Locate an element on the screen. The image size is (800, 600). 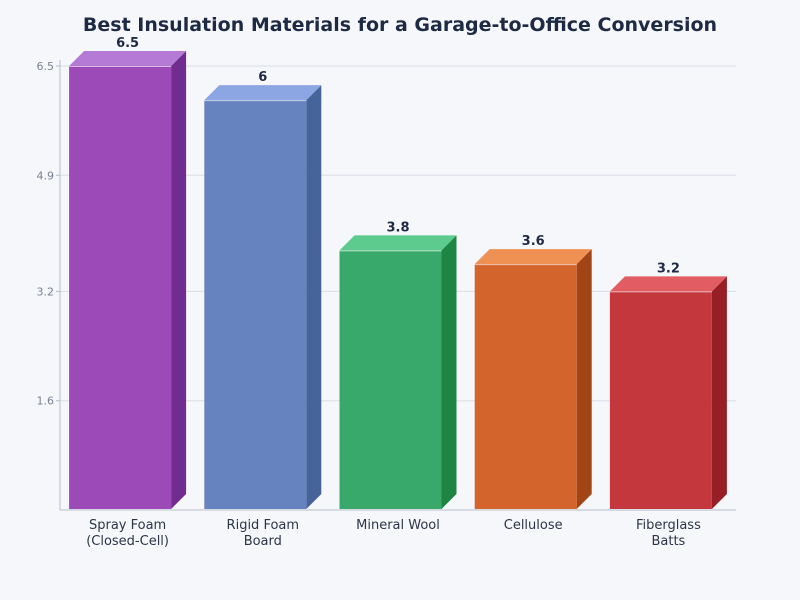
category-label: Board is located at coordinates (263, 541).